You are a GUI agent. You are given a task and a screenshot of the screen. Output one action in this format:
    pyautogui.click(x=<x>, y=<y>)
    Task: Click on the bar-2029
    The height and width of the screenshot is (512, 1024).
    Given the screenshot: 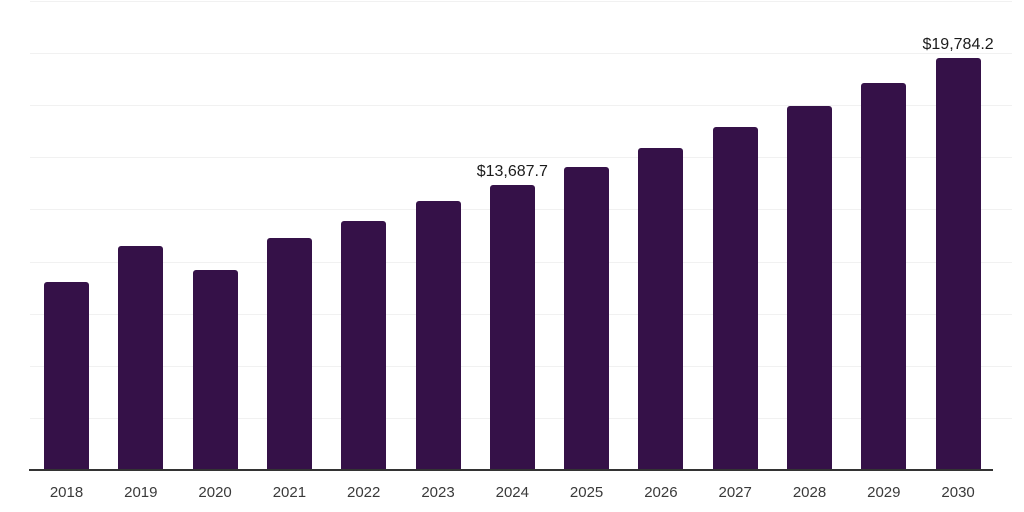 What is the action you would take?
    pyautogui.click(x=884, y=276)
    